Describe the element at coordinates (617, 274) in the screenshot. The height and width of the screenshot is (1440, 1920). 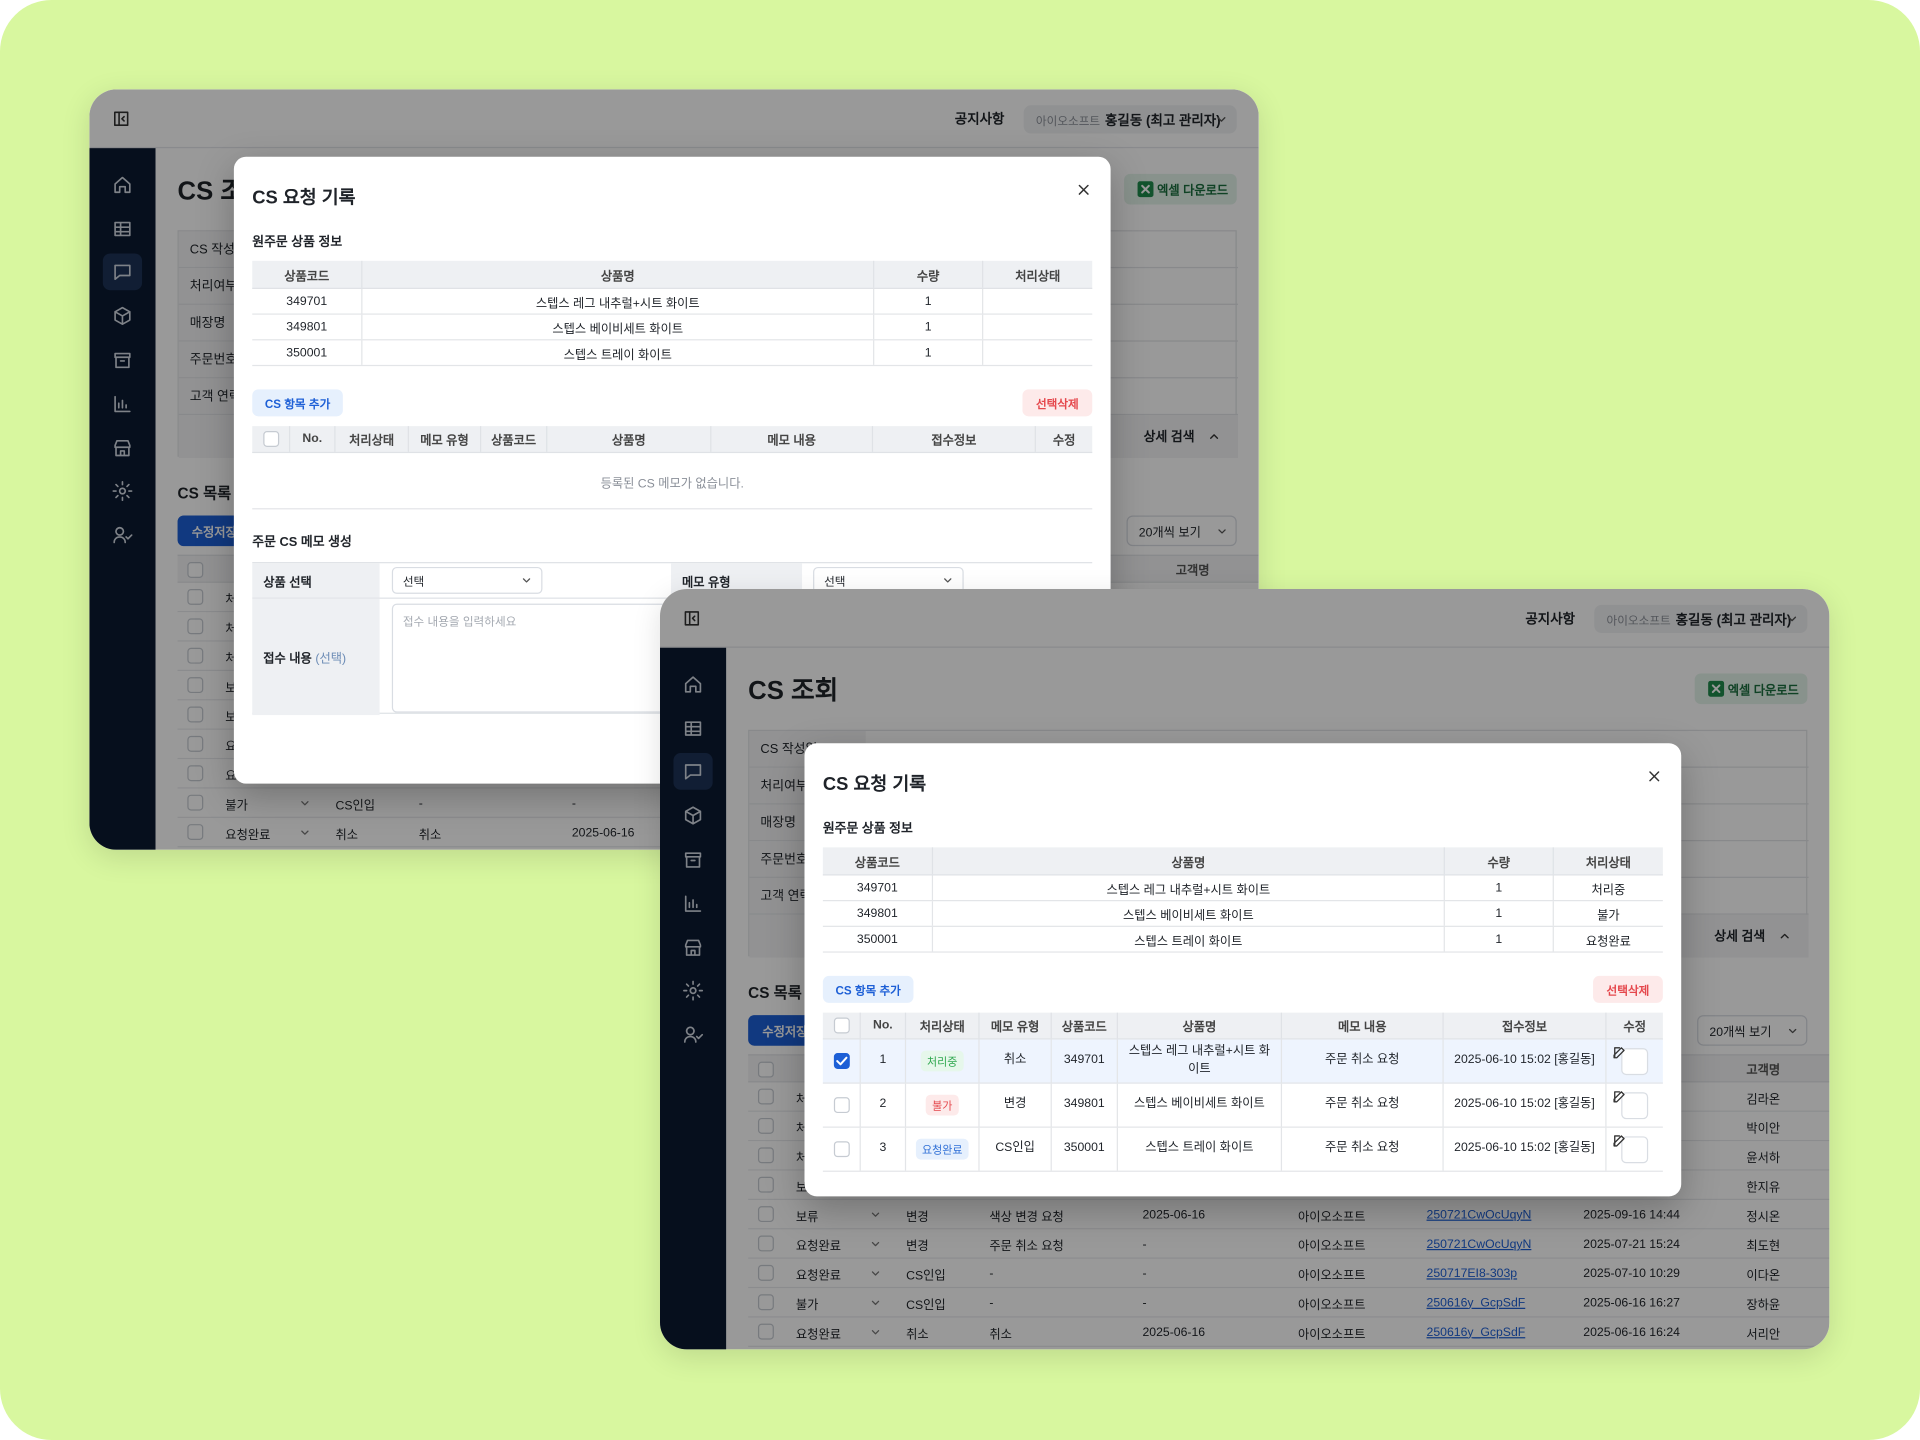
I see `product-header-cell: 상품명` at that location.